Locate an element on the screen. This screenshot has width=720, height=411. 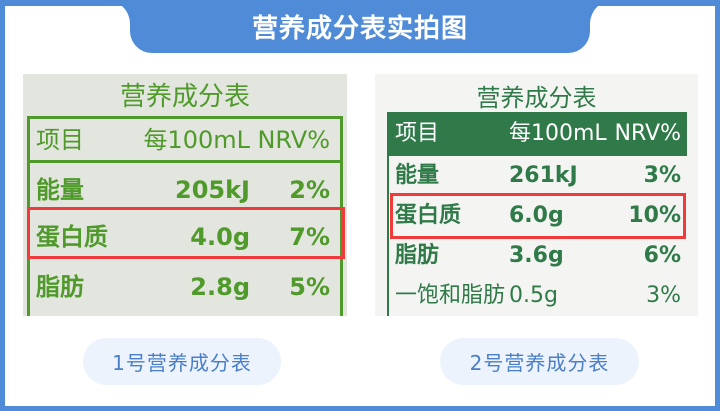
row-nrv: 2% is located at coordinates (309, 189).